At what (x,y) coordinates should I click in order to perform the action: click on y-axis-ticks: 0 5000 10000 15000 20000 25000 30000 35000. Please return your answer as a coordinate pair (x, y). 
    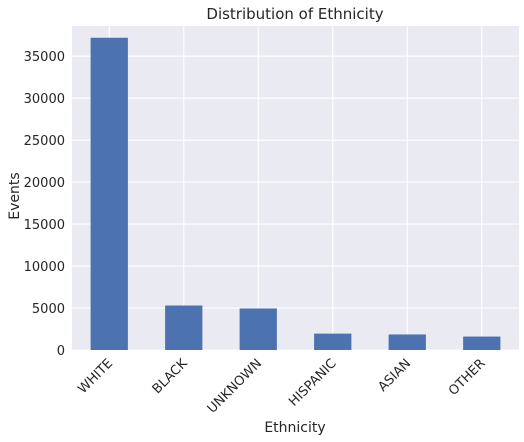
    Looking at the image, I should click on (44, 204).